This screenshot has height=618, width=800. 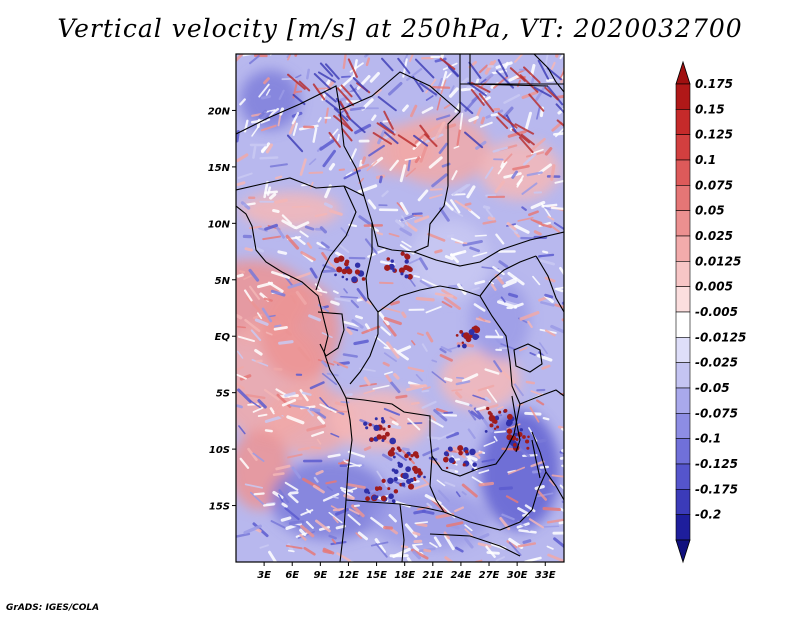 I want to click on colorbar-label: -0.0125, so click(x=720, y=337).